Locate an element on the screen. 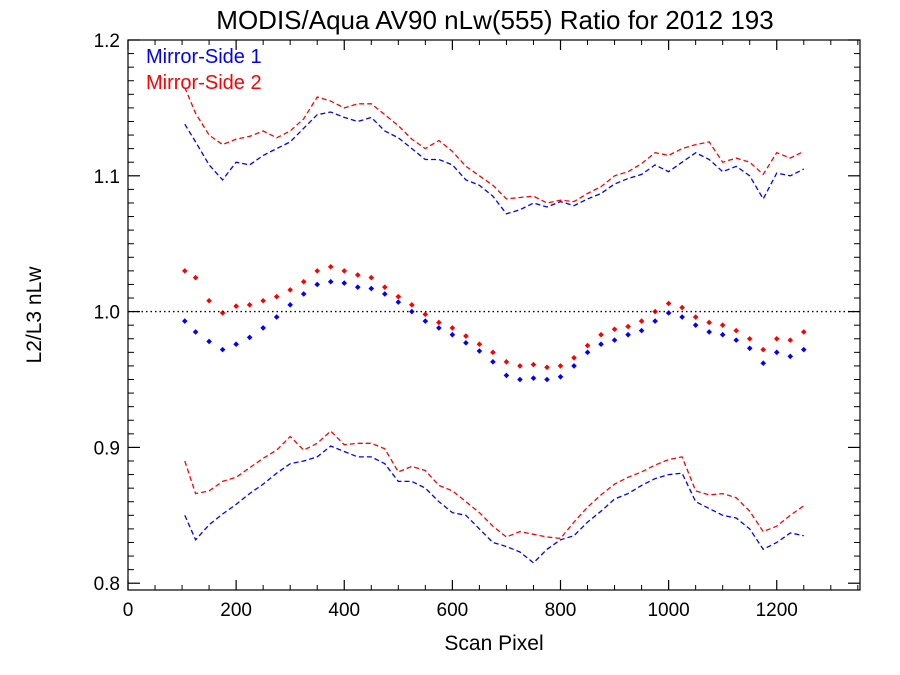 The image size is (900, 675). y-tick-label: 0.9 is located at coordinates (107, 448).